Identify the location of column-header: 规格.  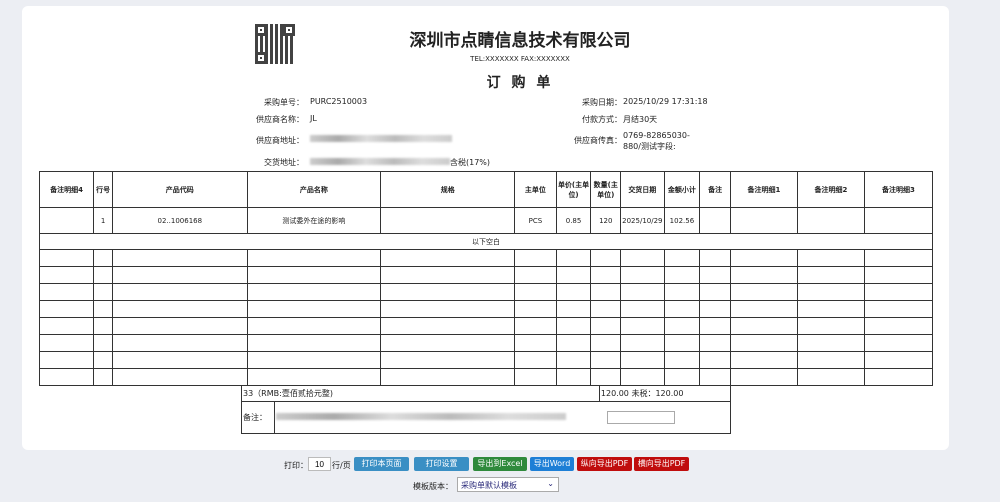
(448, 189).